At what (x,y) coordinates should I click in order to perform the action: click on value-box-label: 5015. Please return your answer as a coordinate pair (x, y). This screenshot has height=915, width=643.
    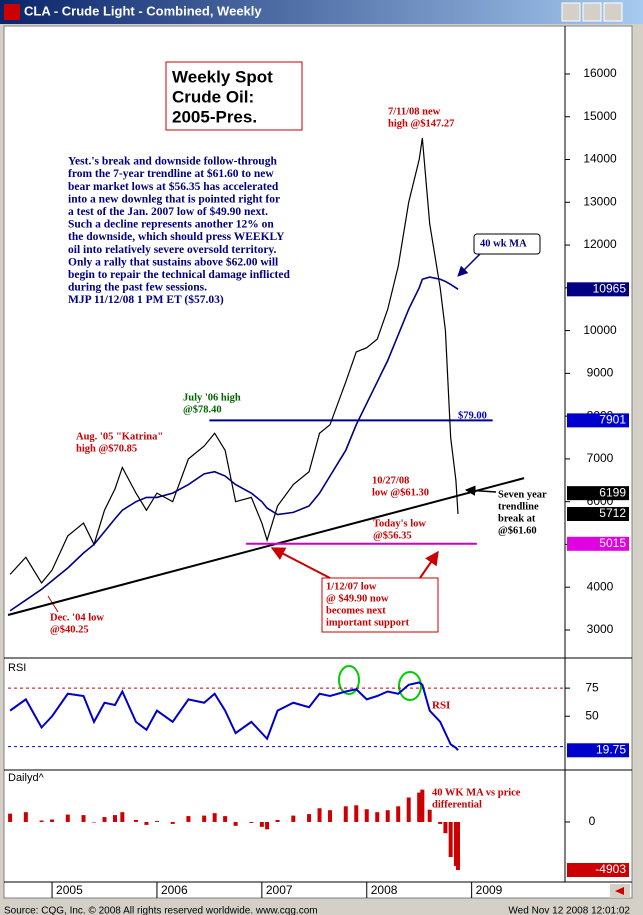
    Looking at the image, I should click on (612, 543).